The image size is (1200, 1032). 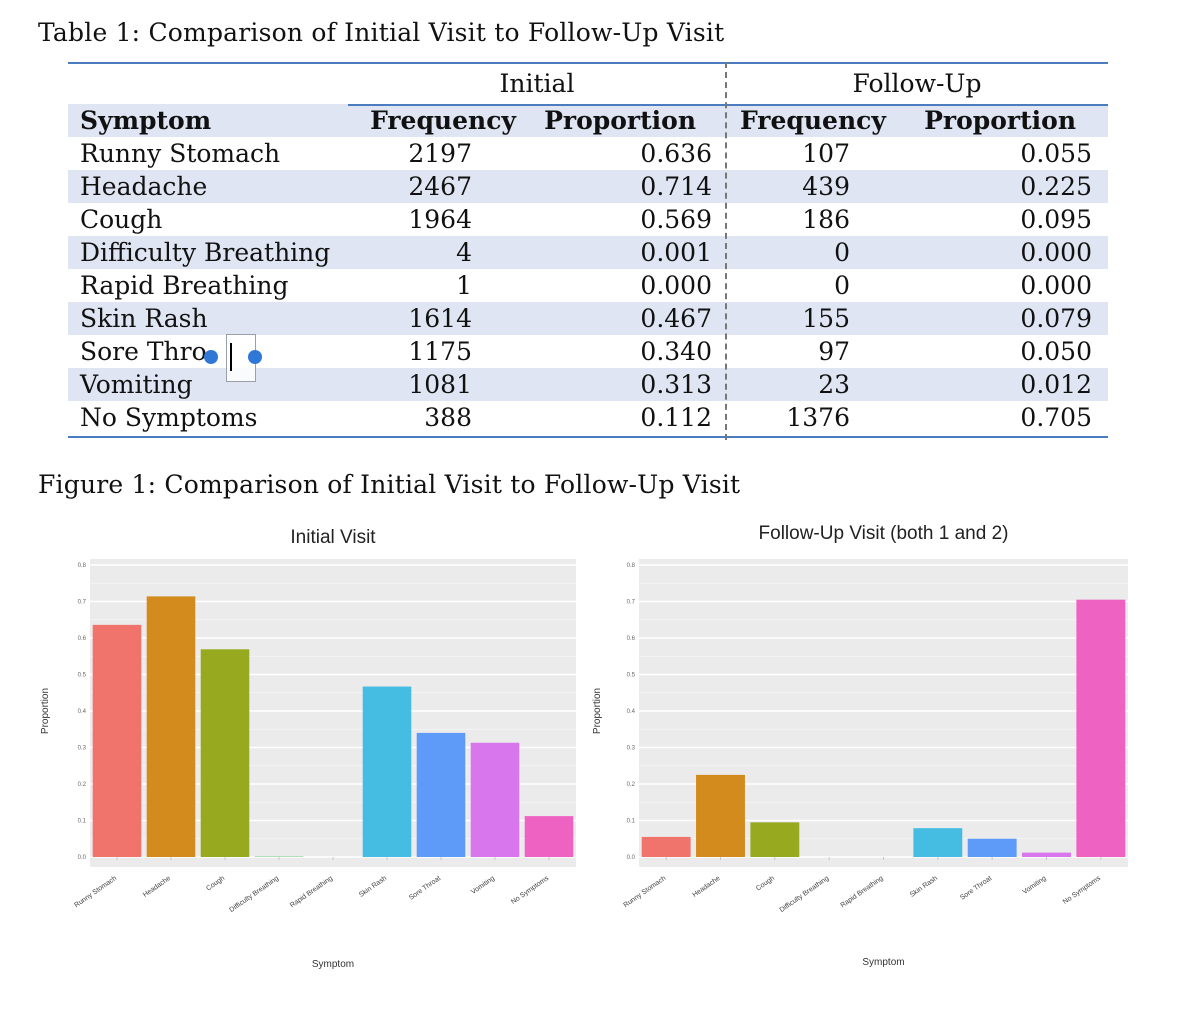 I want to click on x-tick-label: Difficulty Breathing, so click(x=254, y=894).